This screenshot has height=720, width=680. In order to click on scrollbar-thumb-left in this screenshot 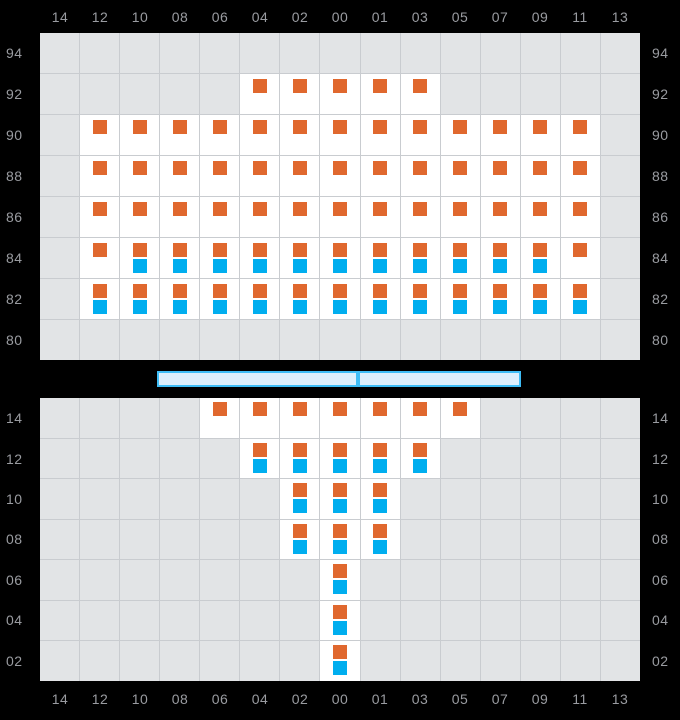, I will do `click(257, 379)`.